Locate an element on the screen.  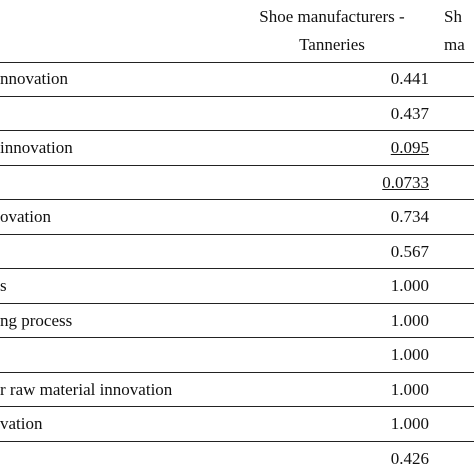
column-header-shoe-tanneries: Shoe manufacturers - Tanneries is located at coordinates (332, 31).